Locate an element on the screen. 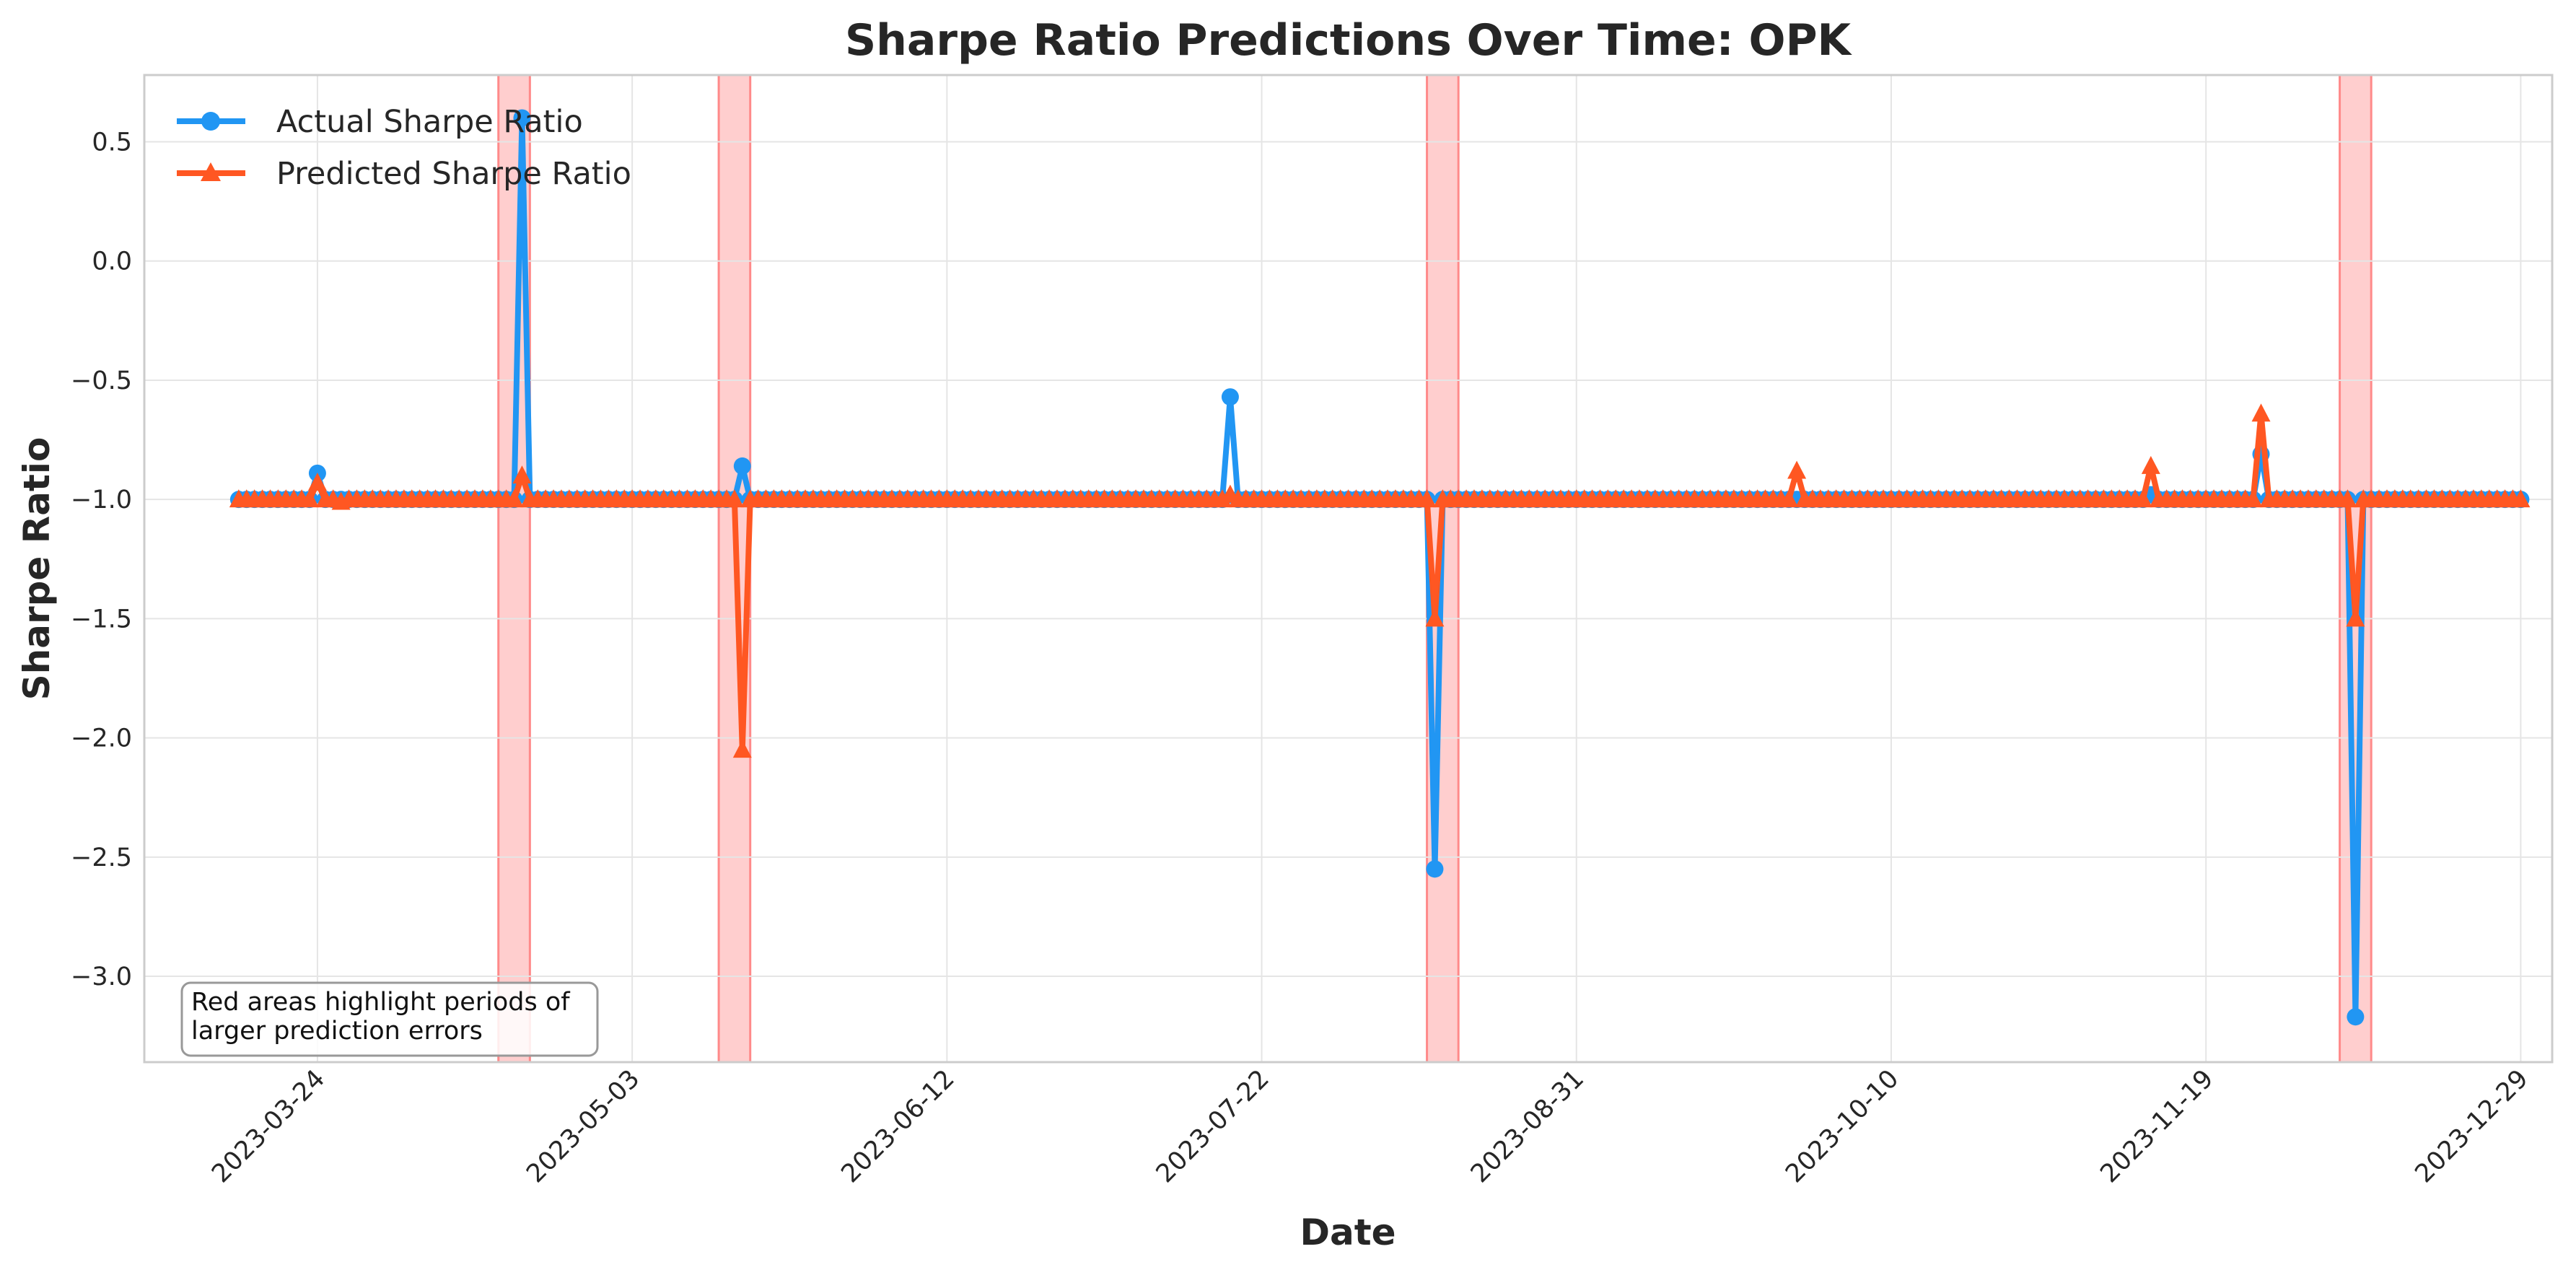  legend-predicted-marker is located at coordinates (211, 172).